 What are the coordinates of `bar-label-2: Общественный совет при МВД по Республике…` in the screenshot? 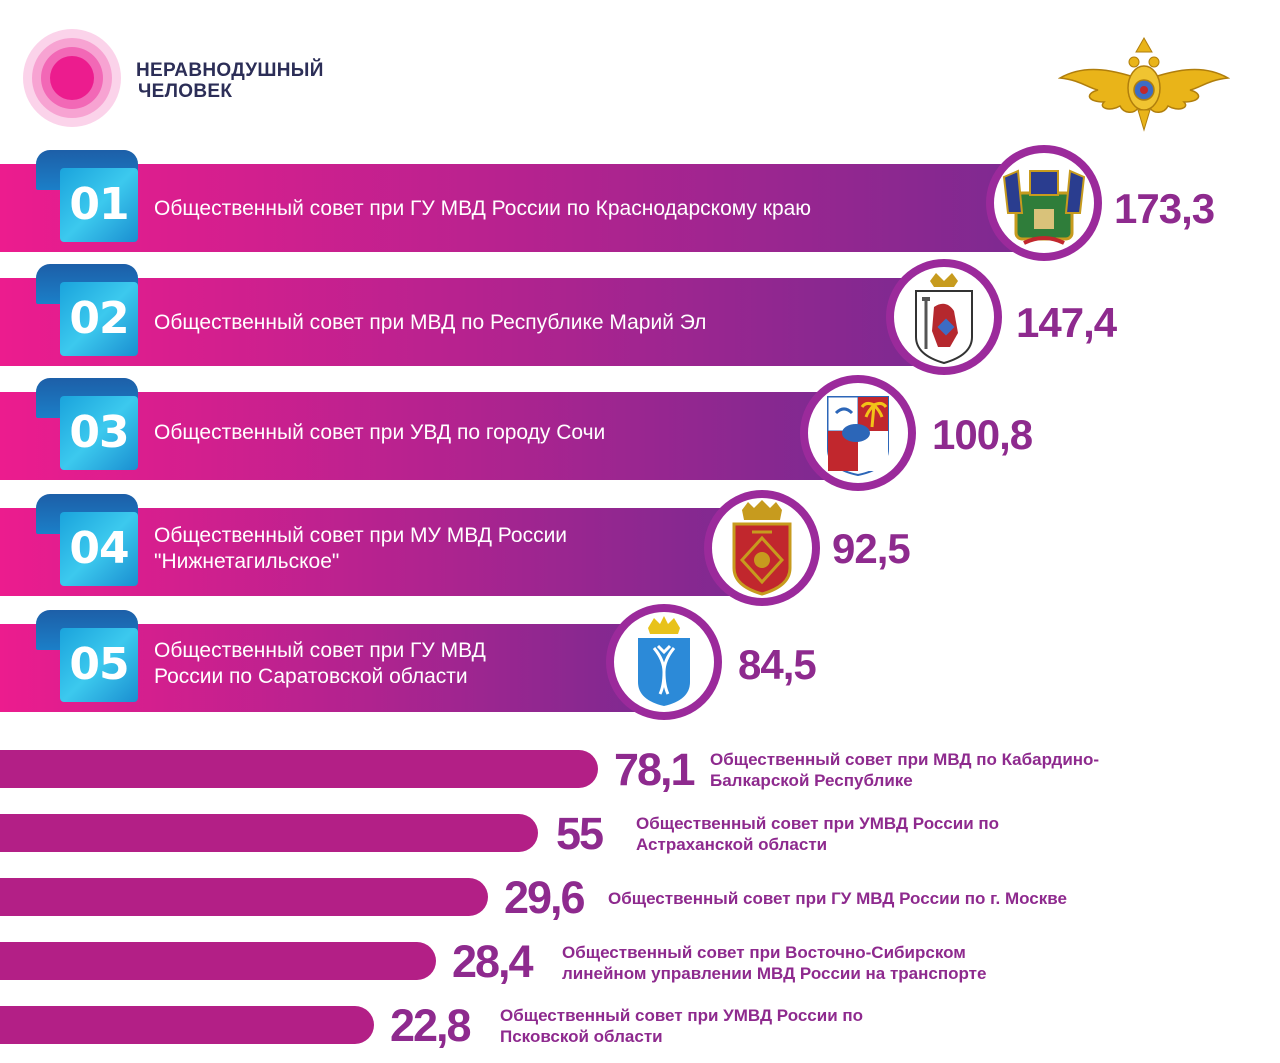 It's located at (430, 322).